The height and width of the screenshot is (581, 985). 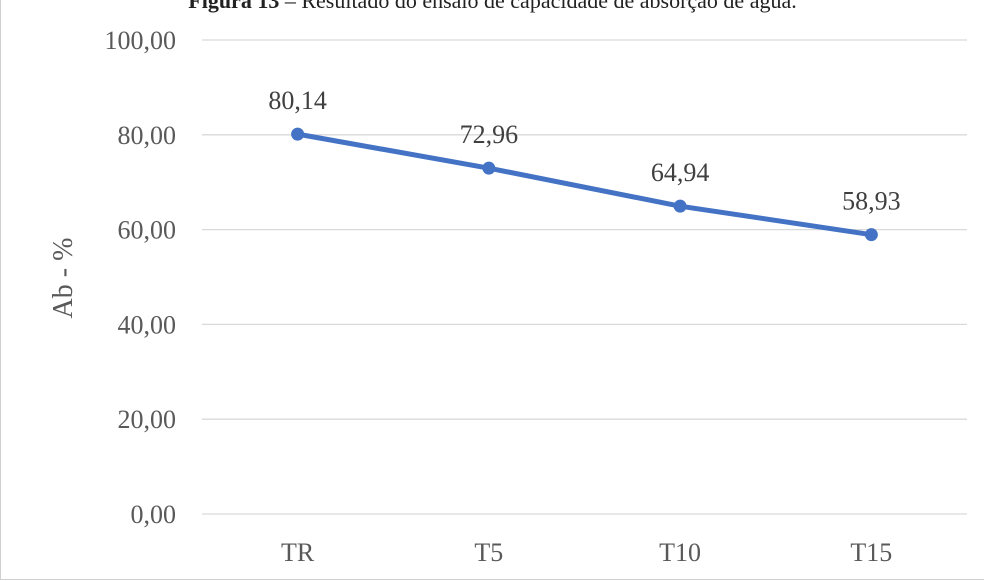 I want to click on y-tick-label-0: 0,00, so click(x=154, y=514).